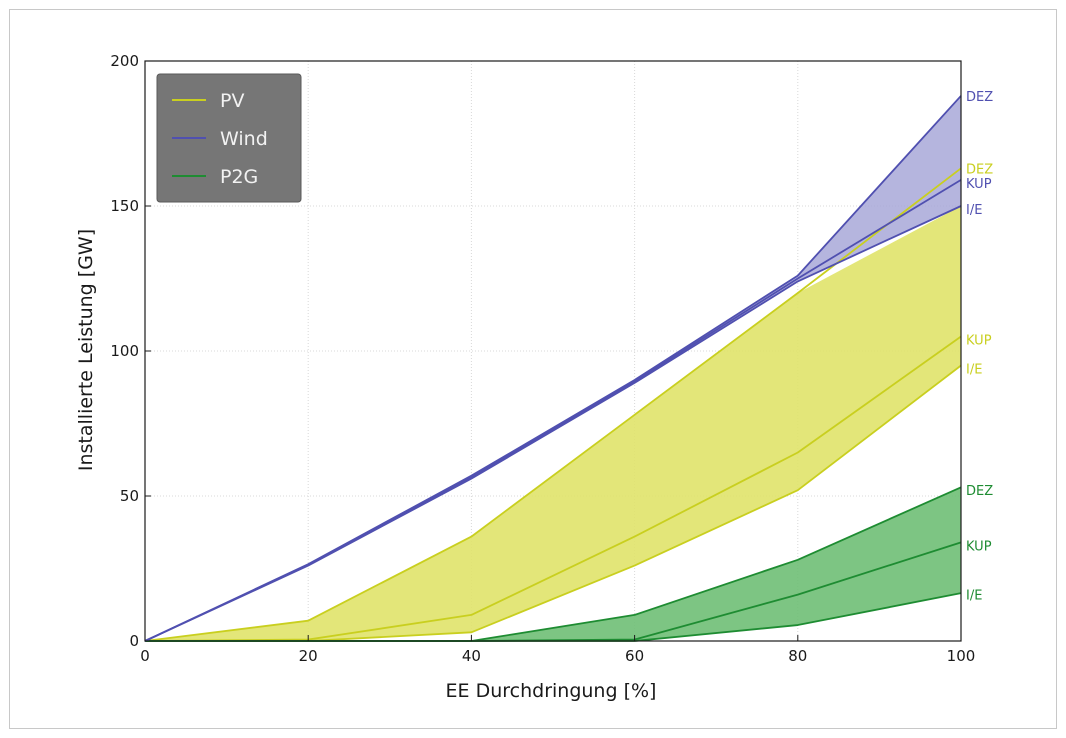  Describe the element at coordinates (232, 101) in the screenshot. I see `legend-label-pv: PV` at that location.